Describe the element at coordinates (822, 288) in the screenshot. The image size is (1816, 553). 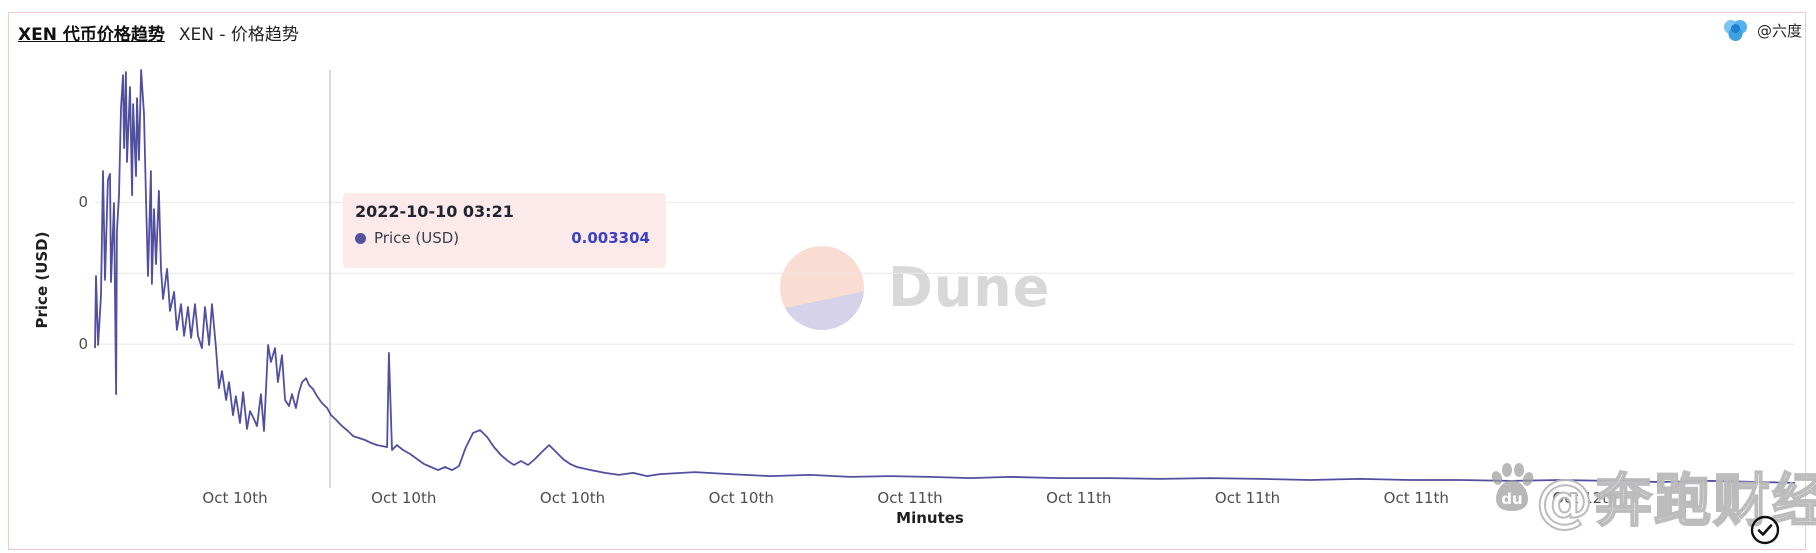
I see `dune-logo-watermark` at that location.